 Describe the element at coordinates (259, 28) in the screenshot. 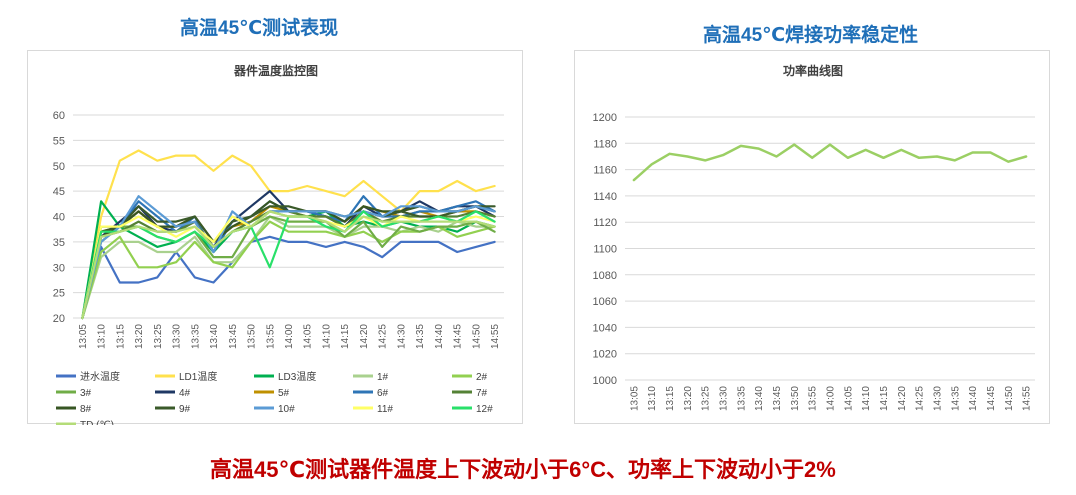

I see `left-heading: 高温45℃测试表现` at that location.